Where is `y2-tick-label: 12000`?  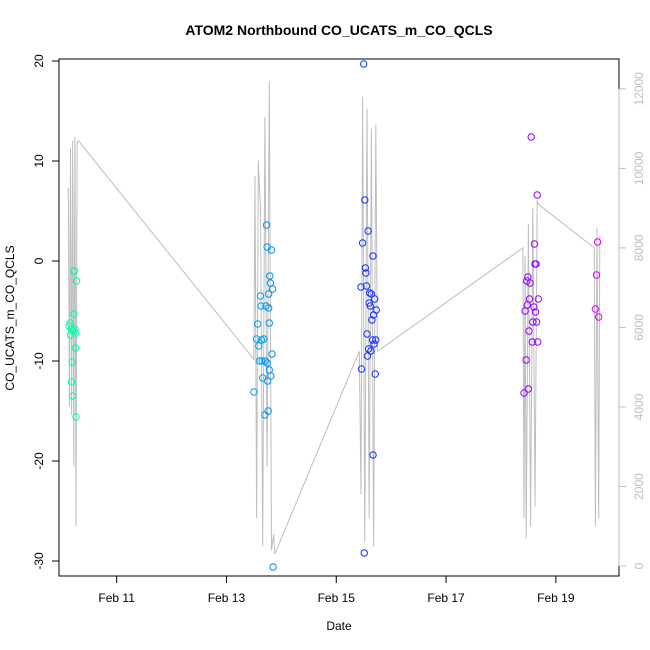 y2-tick-label: 12000 is located at coordinates (639, 89).